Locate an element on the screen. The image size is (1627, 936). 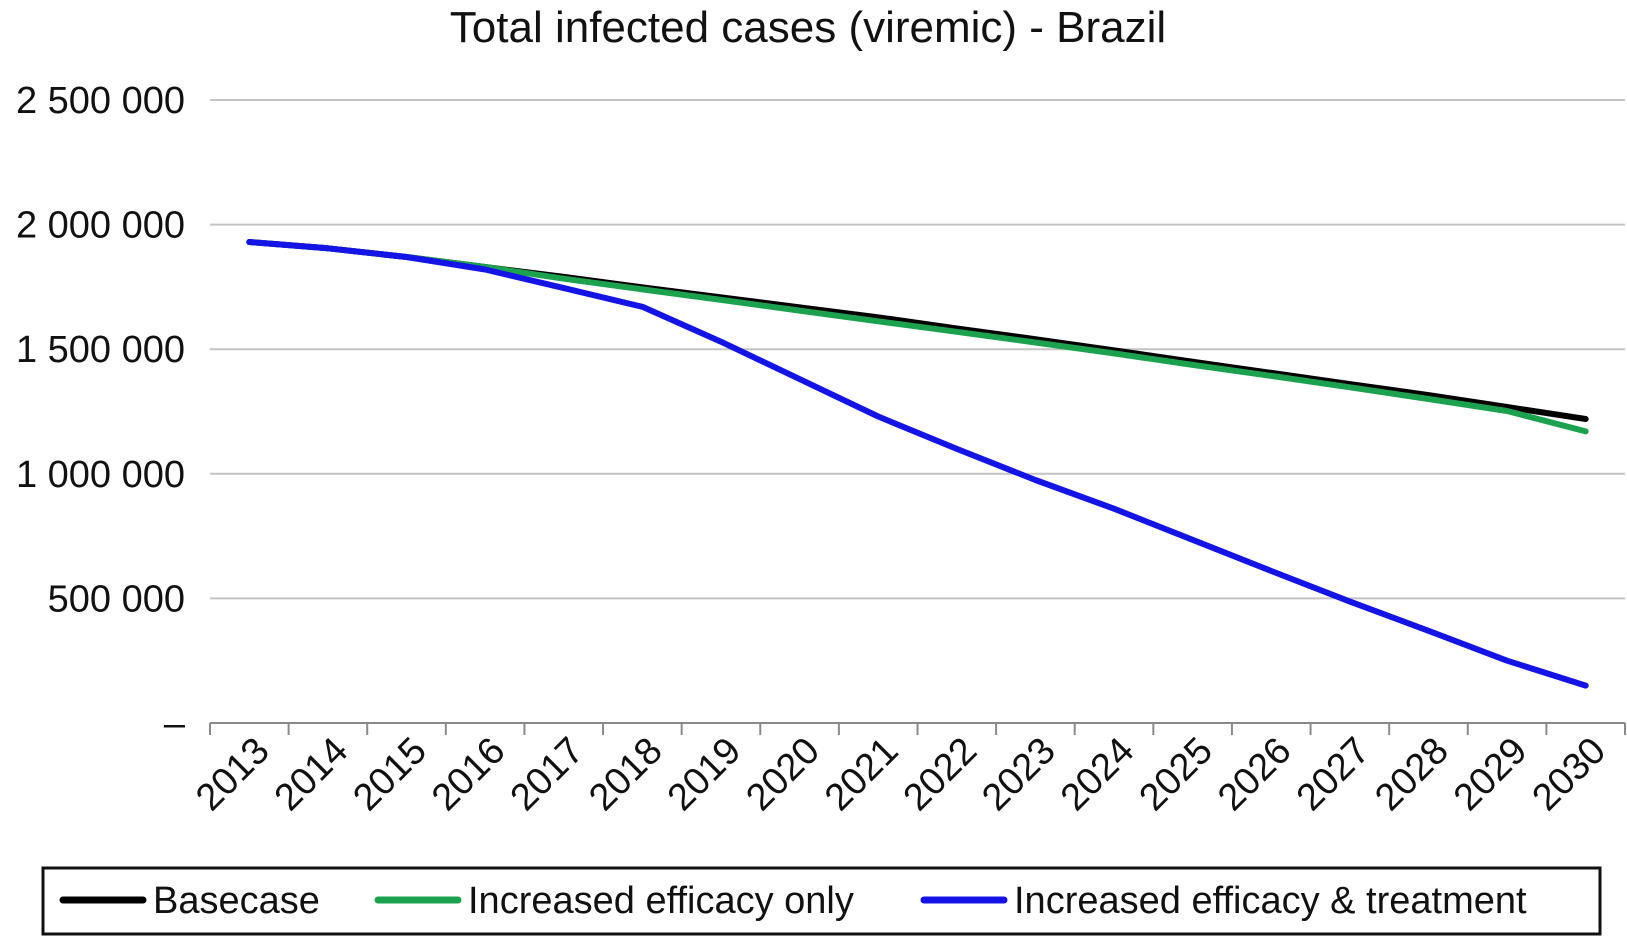
y-tick-label: 1 000 000 is located at coordinates (100, 475).